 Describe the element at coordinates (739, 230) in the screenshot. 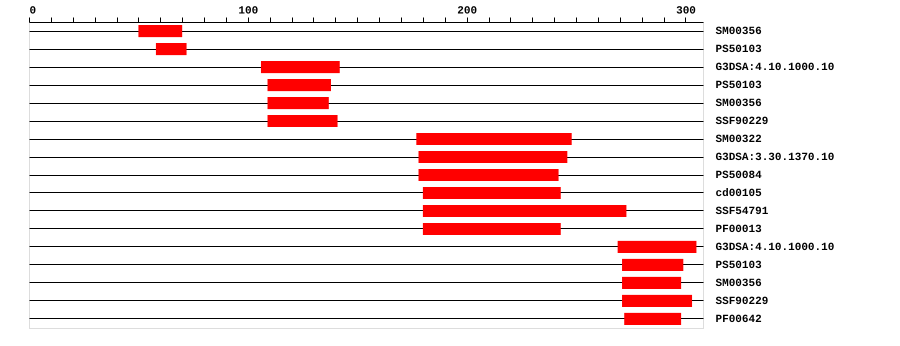

I see `y-tick-label: PF00013` at that location.